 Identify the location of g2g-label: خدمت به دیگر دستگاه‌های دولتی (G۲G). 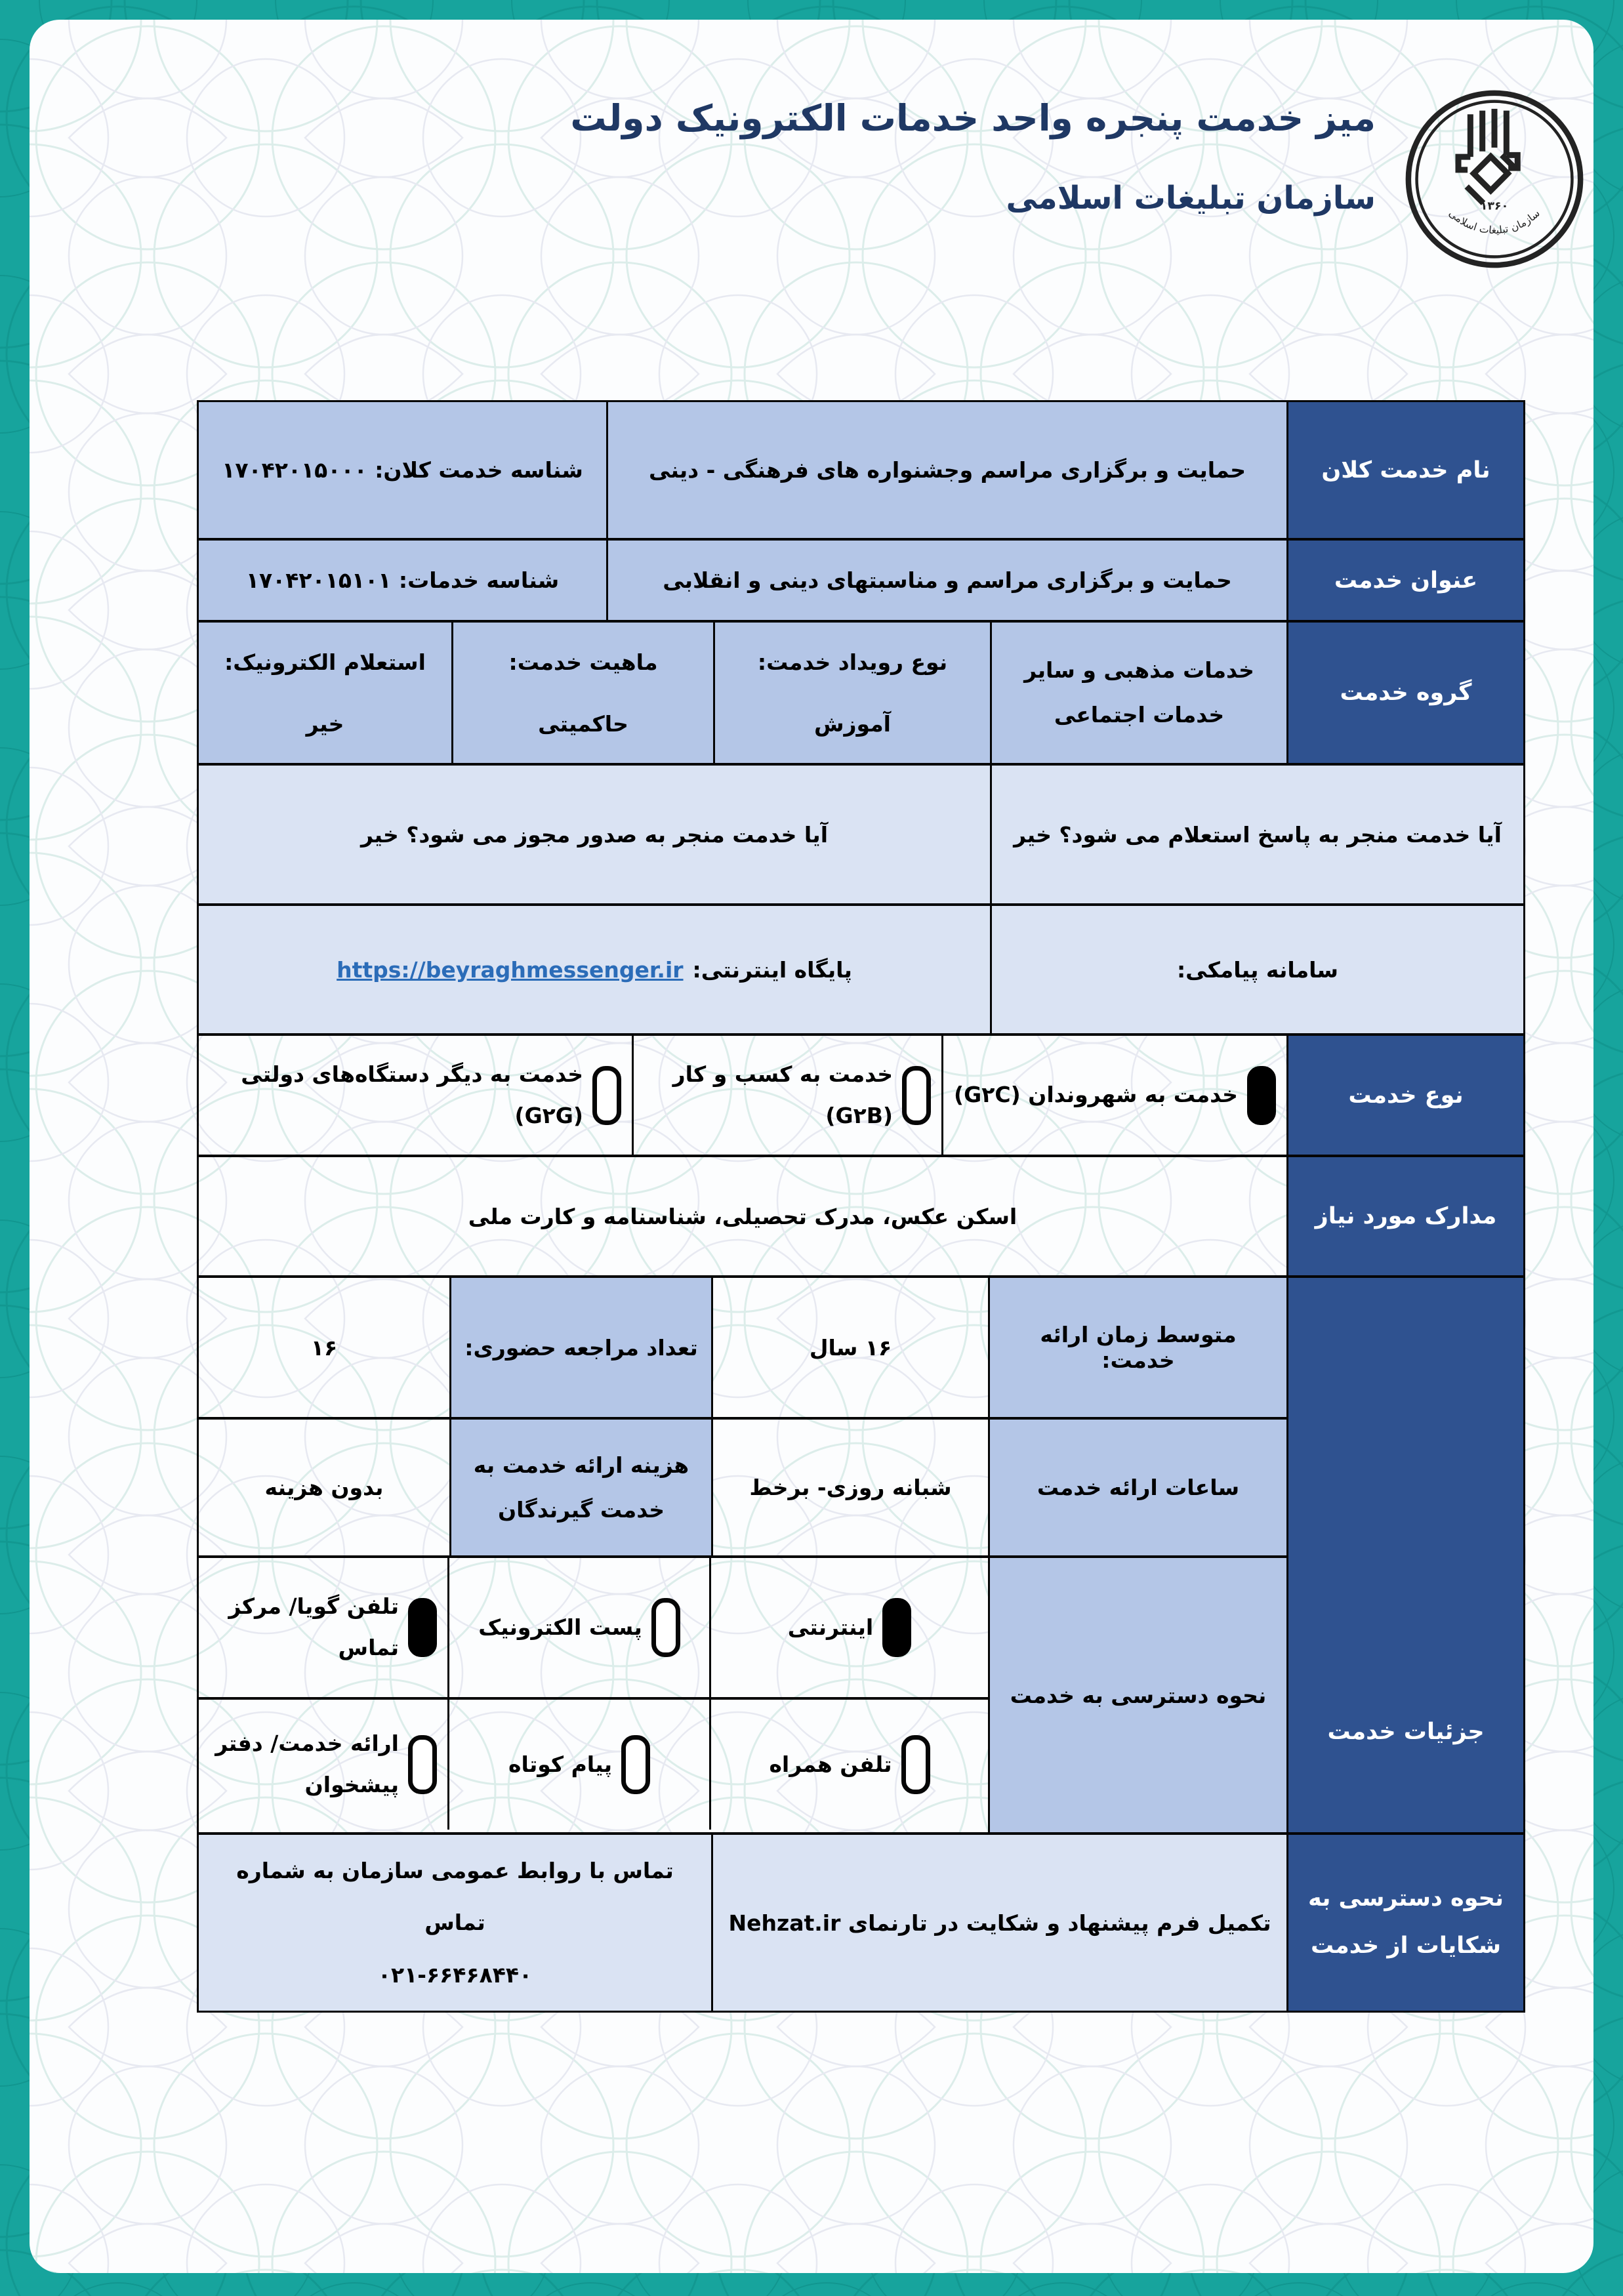
(412, 1094).